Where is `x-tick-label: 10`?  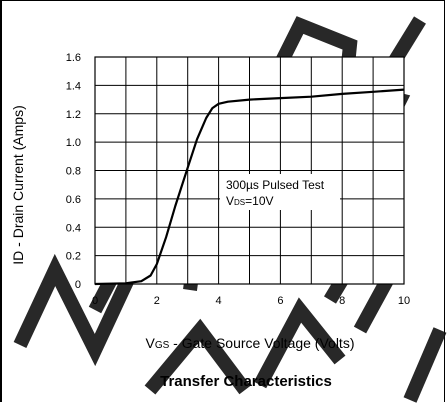
x-tick-label: 10 is located at coordinates (404, 301).